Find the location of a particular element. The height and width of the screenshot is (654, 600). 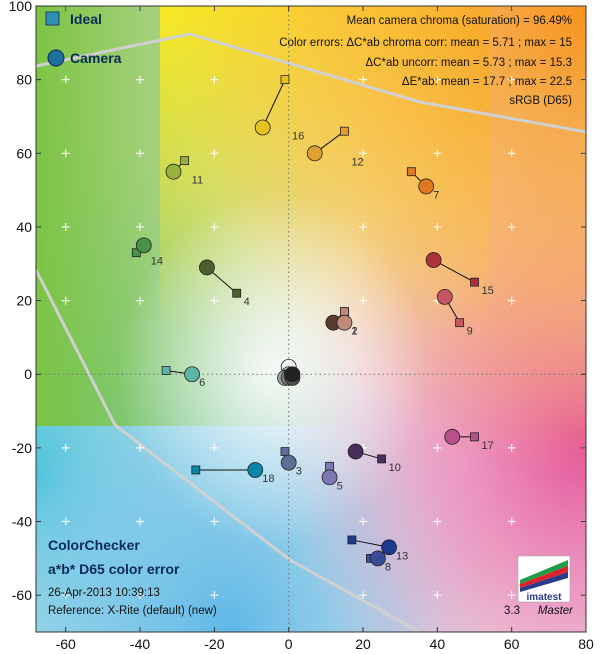

y-tick-label: 20 is located at coordinates (24, 301).